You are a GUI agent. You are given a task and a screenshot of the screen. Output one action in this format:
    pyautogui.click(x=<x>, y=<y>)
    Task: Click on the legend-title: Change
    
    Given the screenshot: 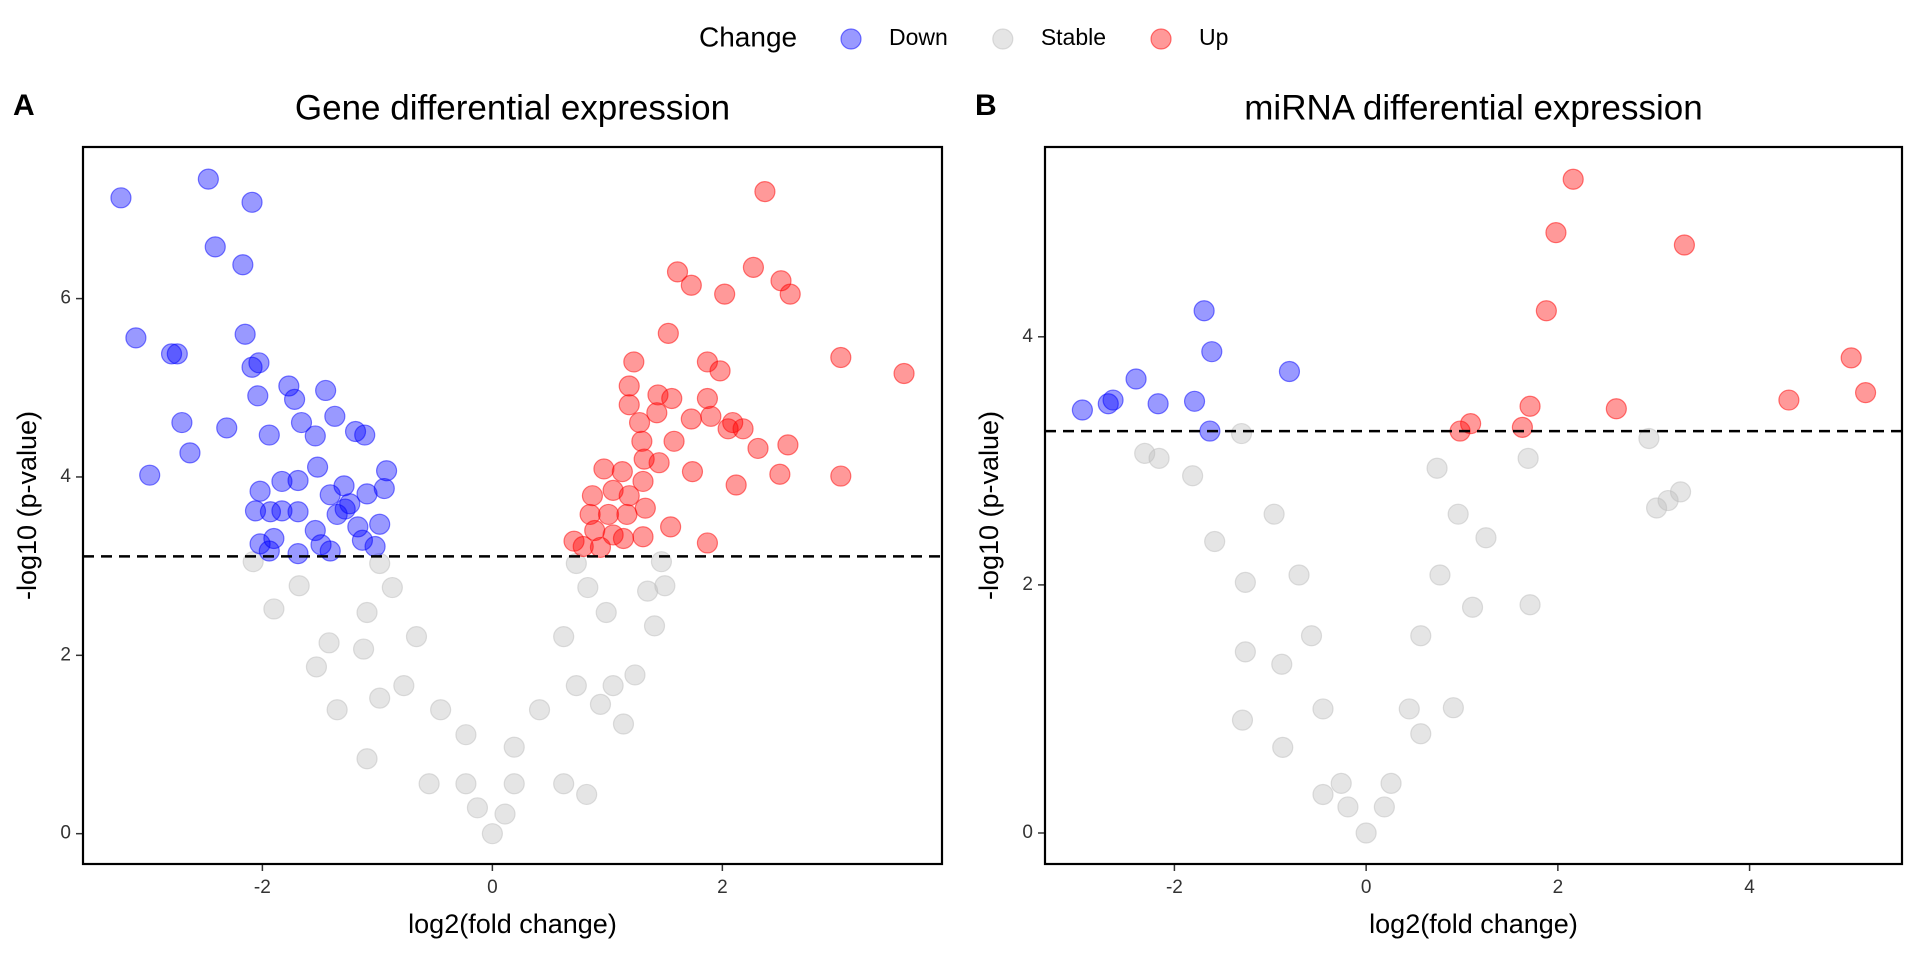 What is the action you would take?
    pyautogui.click(x=748, y=36)
    